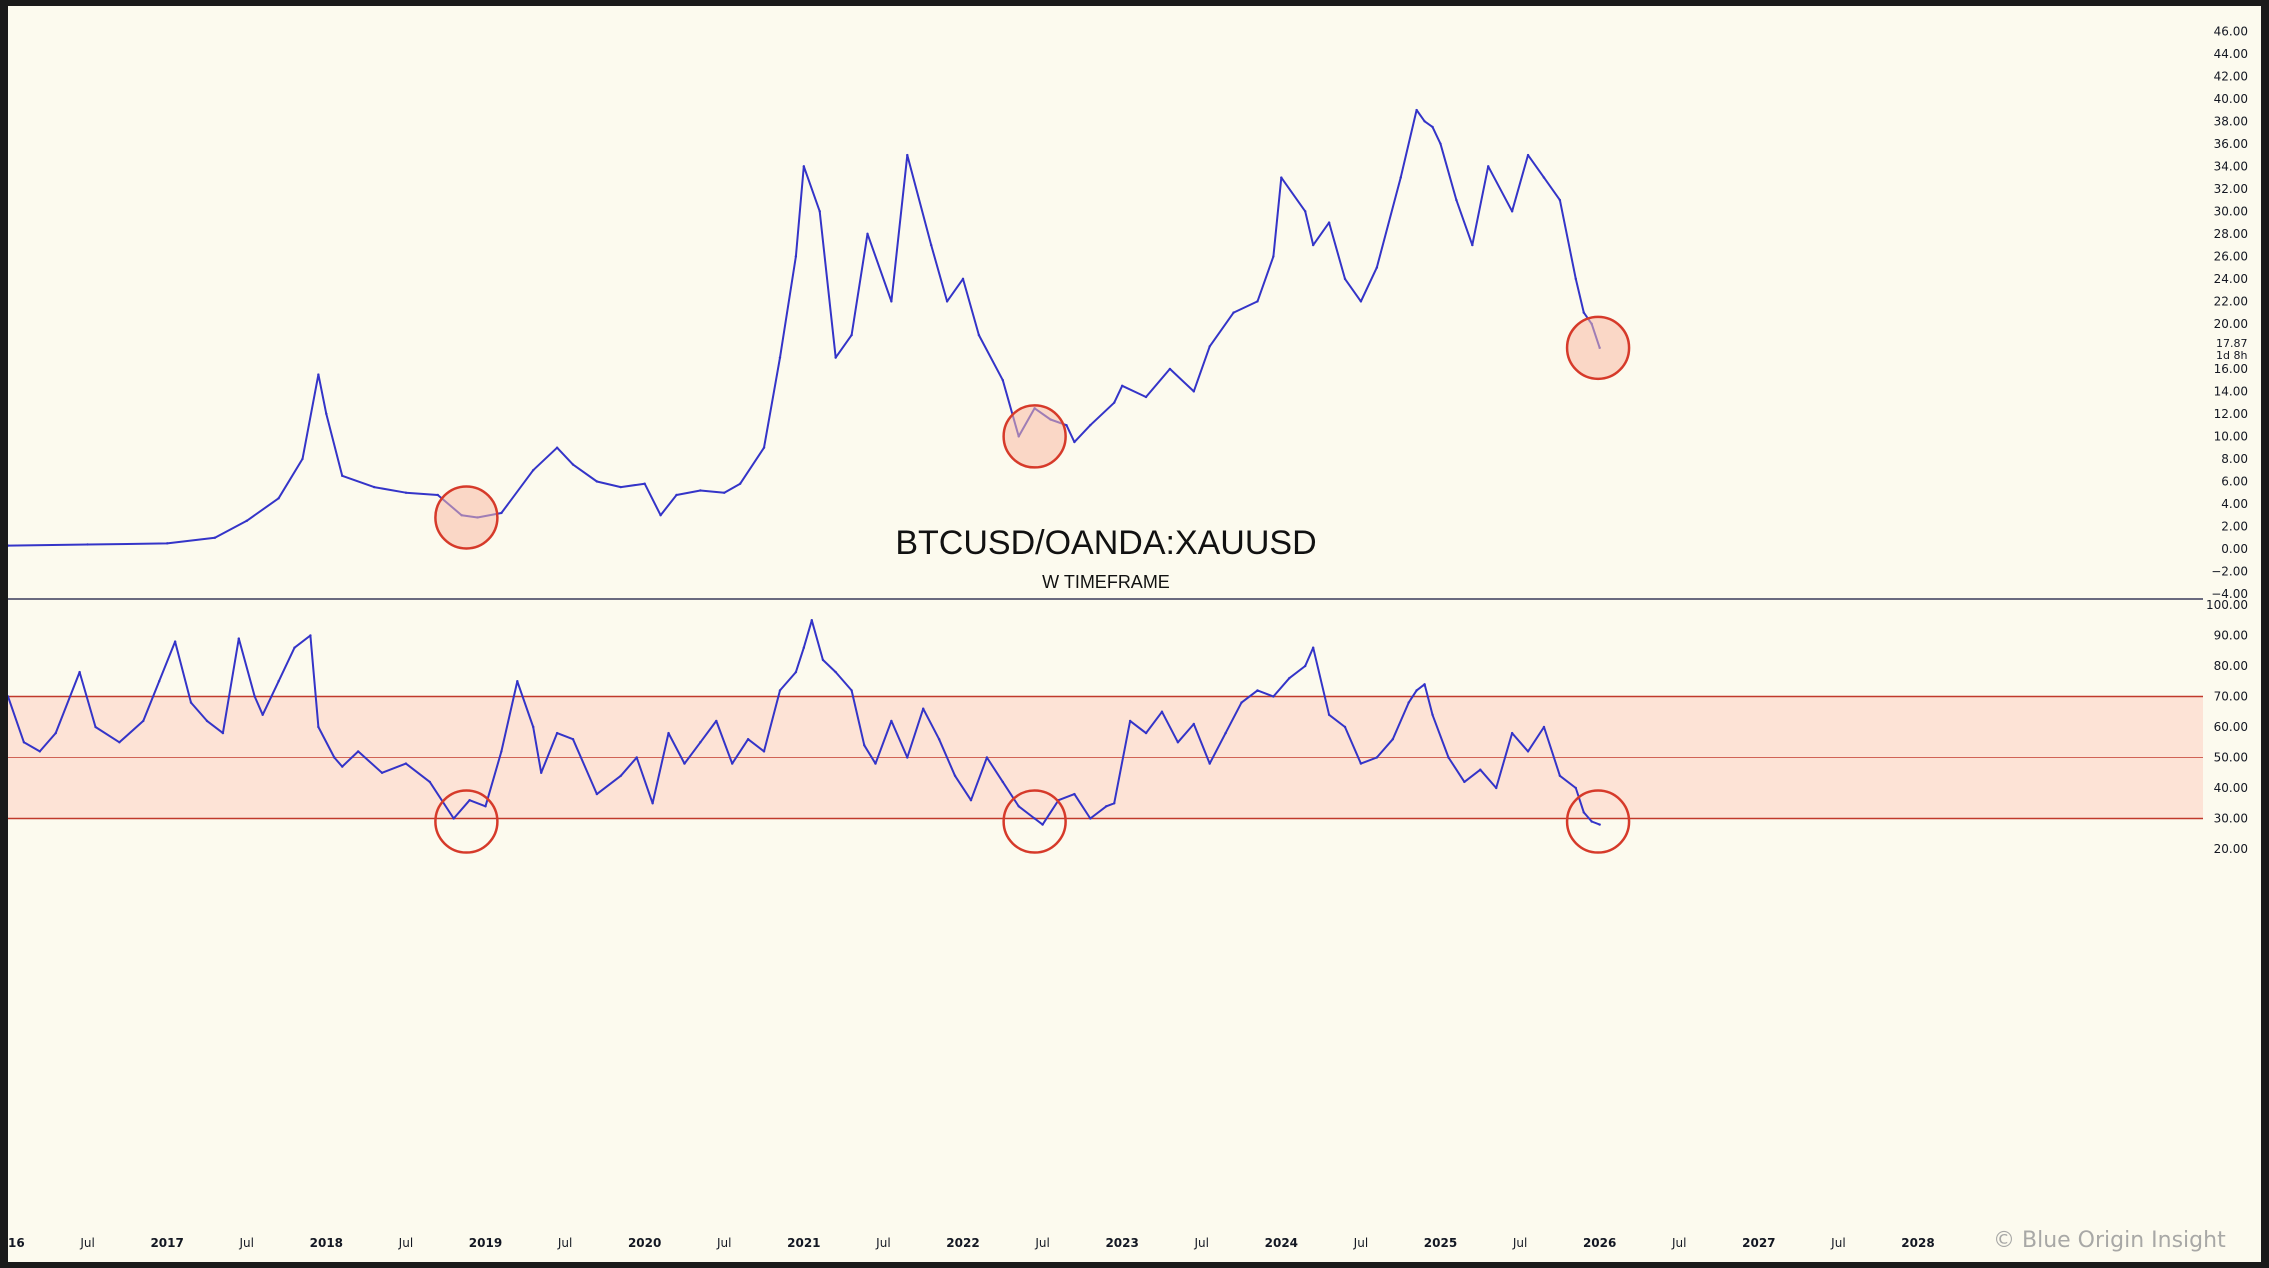 This screenshot has width=2269, height=1268. I want to click on time-label-year: 2026, so click(1599, 1243).